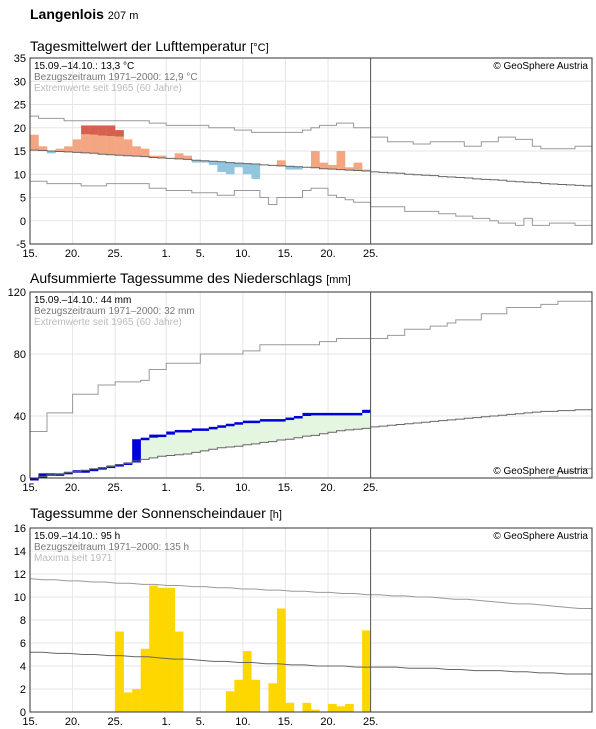  What do you see at coordinates (20, 106) in the screenshot?
I see `y-tick-label: 25` at bounding box center [20, 106].